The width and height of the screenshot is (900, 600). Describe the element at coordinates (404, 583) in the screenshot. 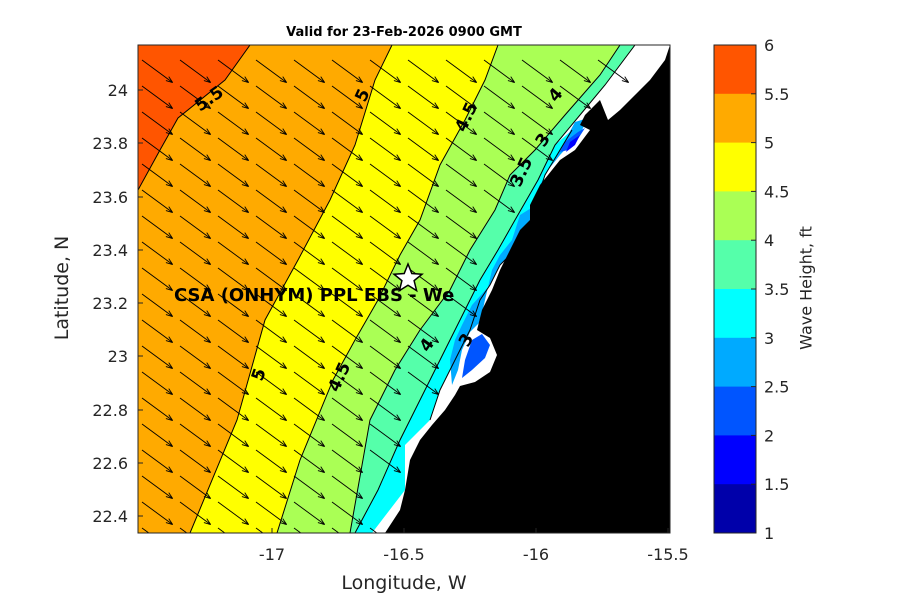

I see `x-axis-label: Longitude, W` at that location.